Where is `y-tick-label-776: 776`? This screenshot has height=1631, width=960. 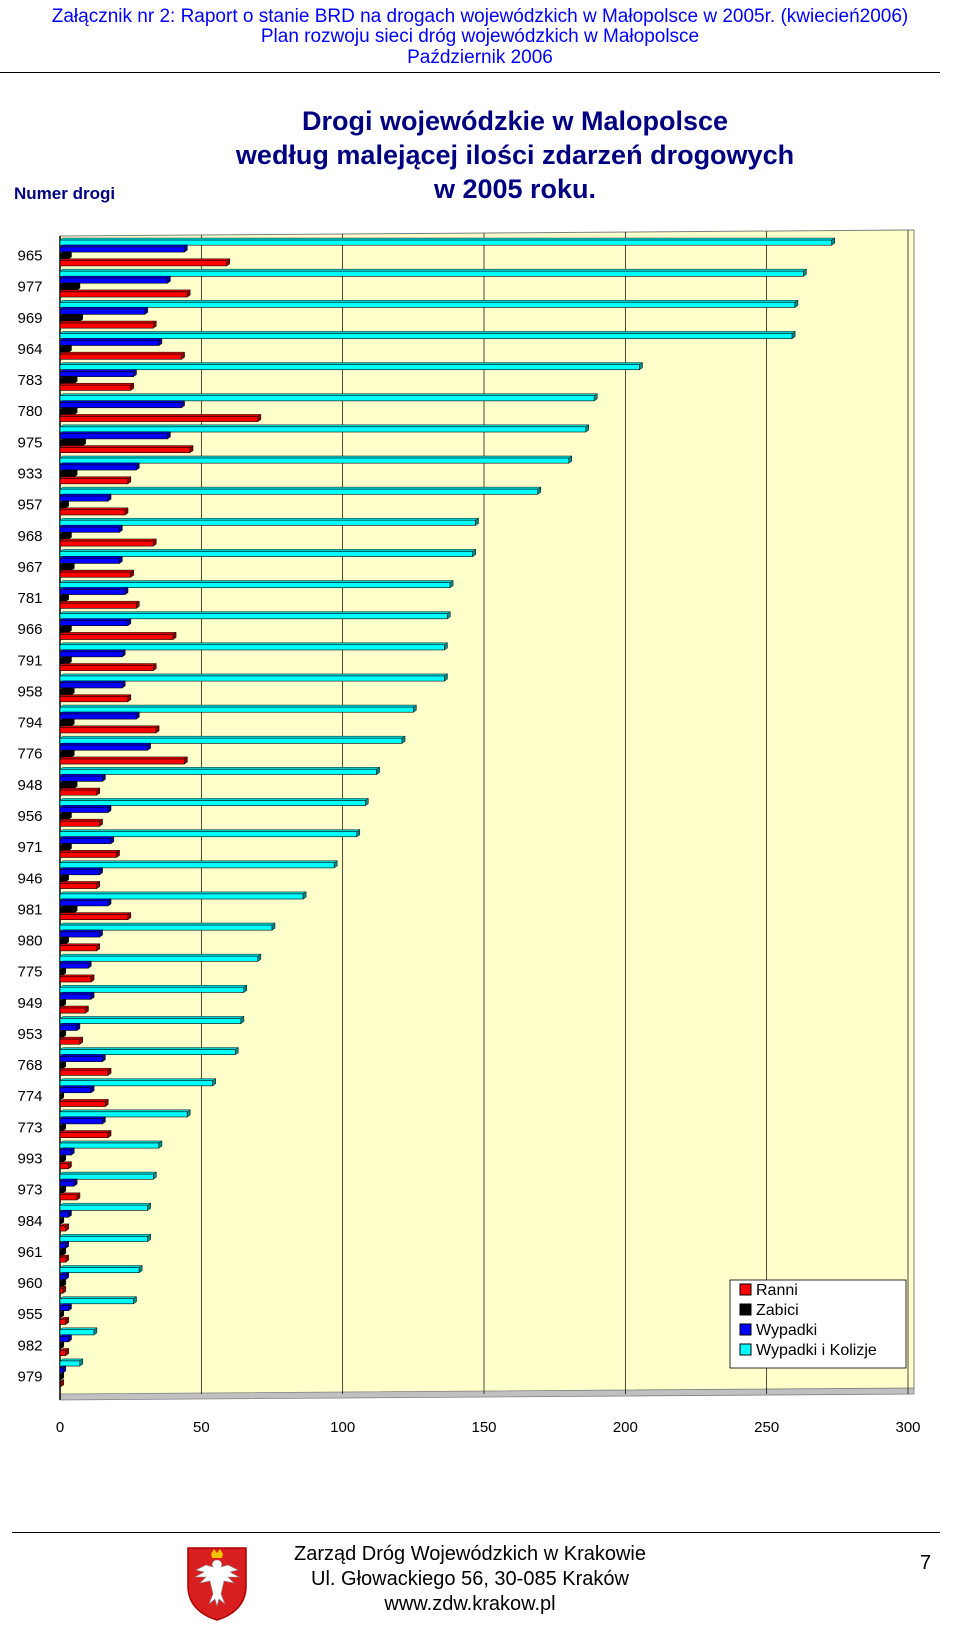
y-tick-label-776: 776 is located at coordinates (29, 754).